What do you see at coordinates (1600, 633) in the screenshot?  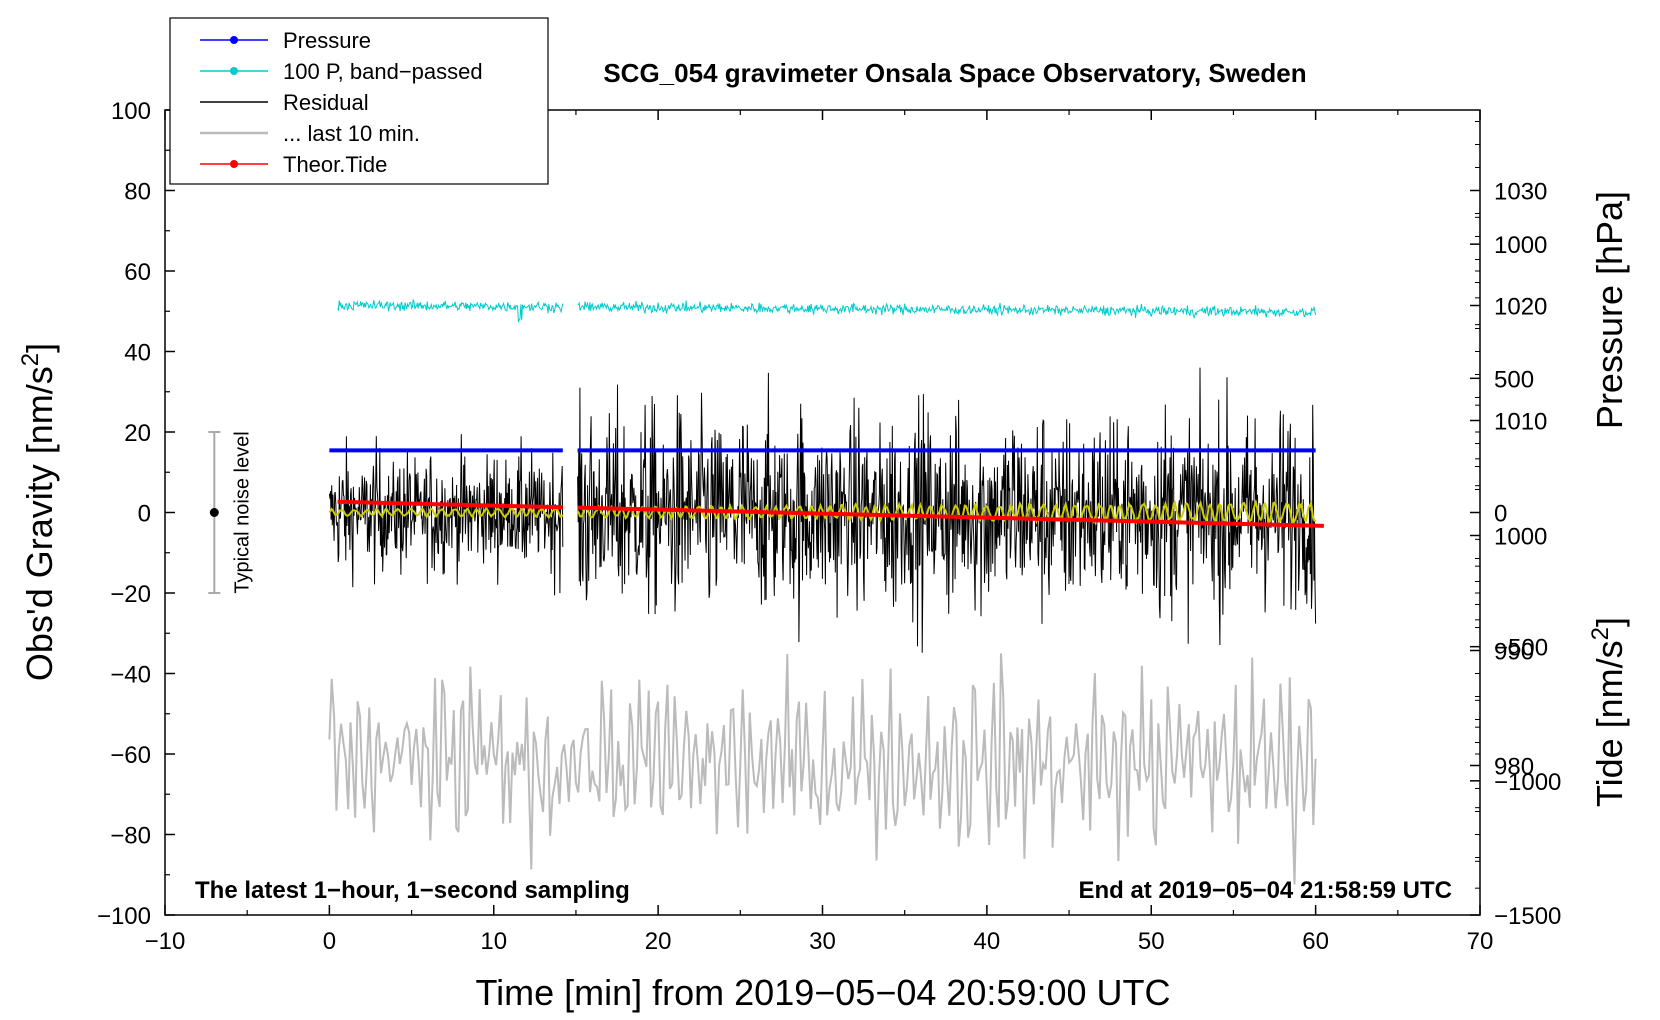 I see `y-axis-label-tide-sup: 2` at bounding box center [1600, 633].